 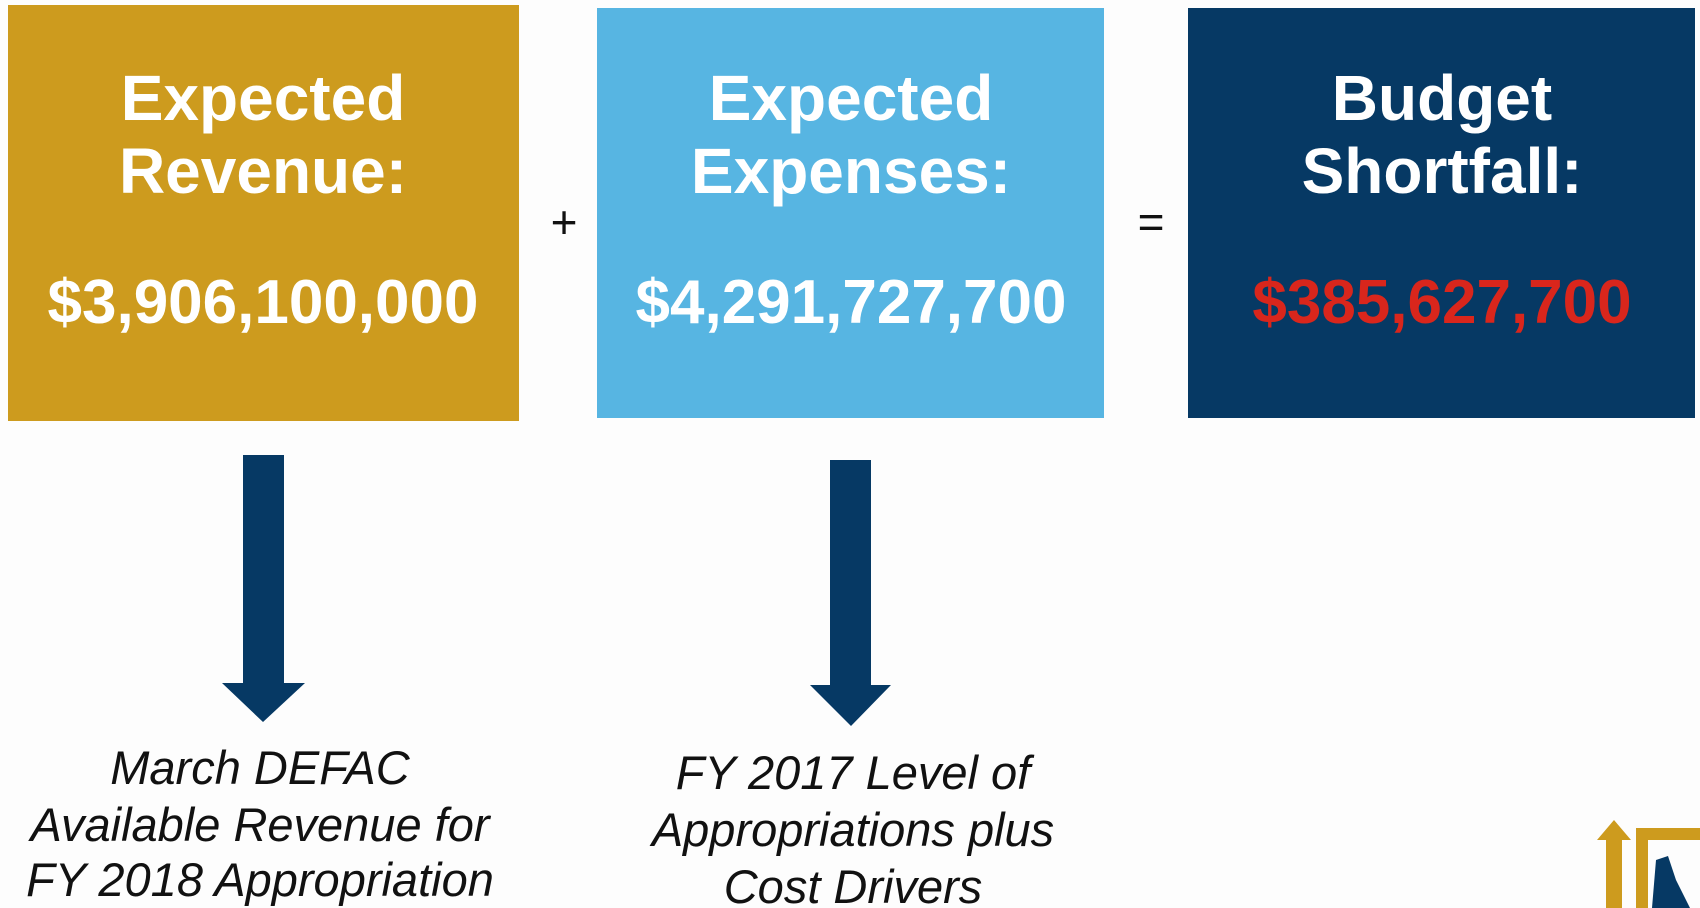 What do you see at coordinates (1442, 171) in the screenshot?
I see `box-title: Shortfall:` at bounding box center [1442, 171].